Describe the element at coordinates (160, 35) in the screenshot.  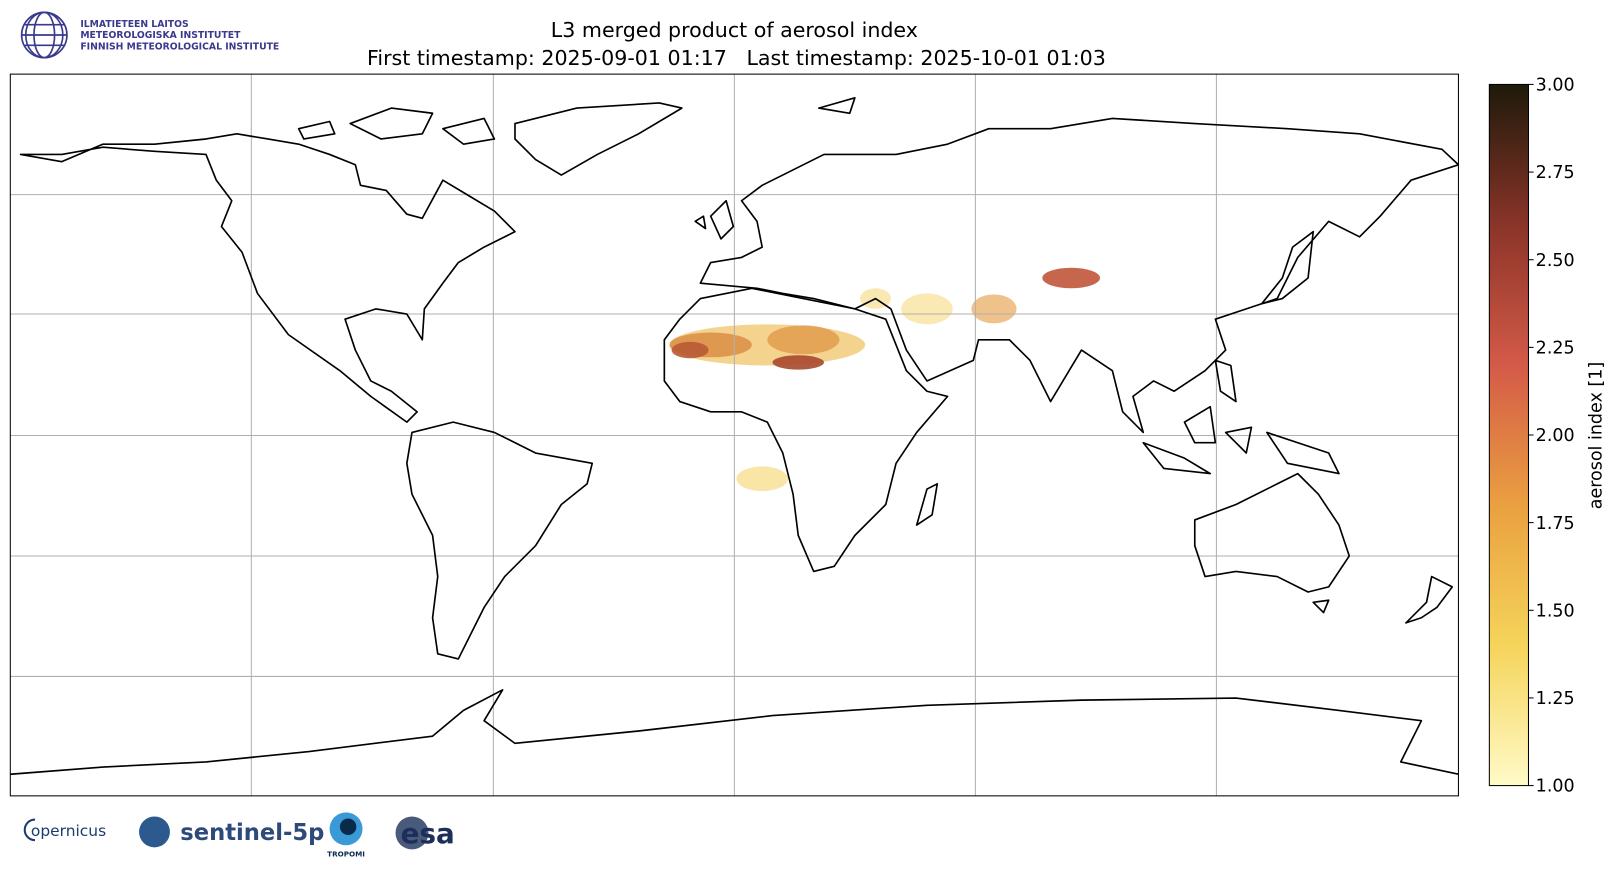
I see `logo-text: METEOROLOGISKA INSTITUTET` at that location.